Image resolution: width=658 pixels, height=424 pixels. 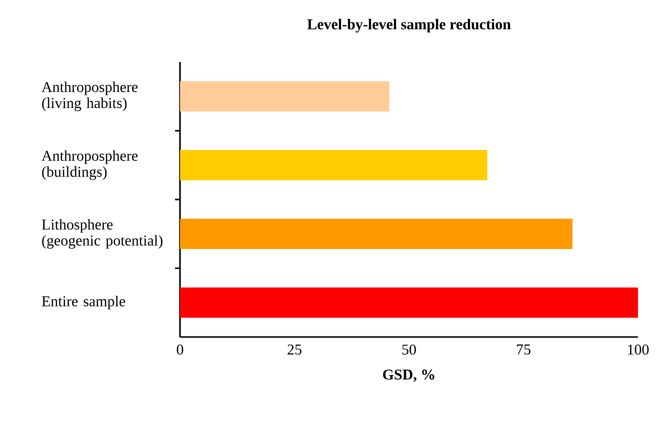 I want to click on y-tick-label: Entire sample, so click(x=84, y=303).